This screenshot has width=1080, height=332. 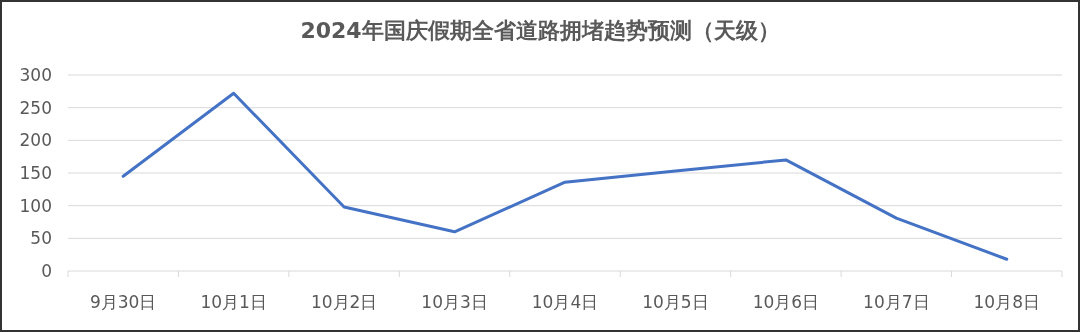 What do you see at coordinates (35, 205) in the screenshot?
I see `y-tick-label: 100` at bounding box center [35, 205].